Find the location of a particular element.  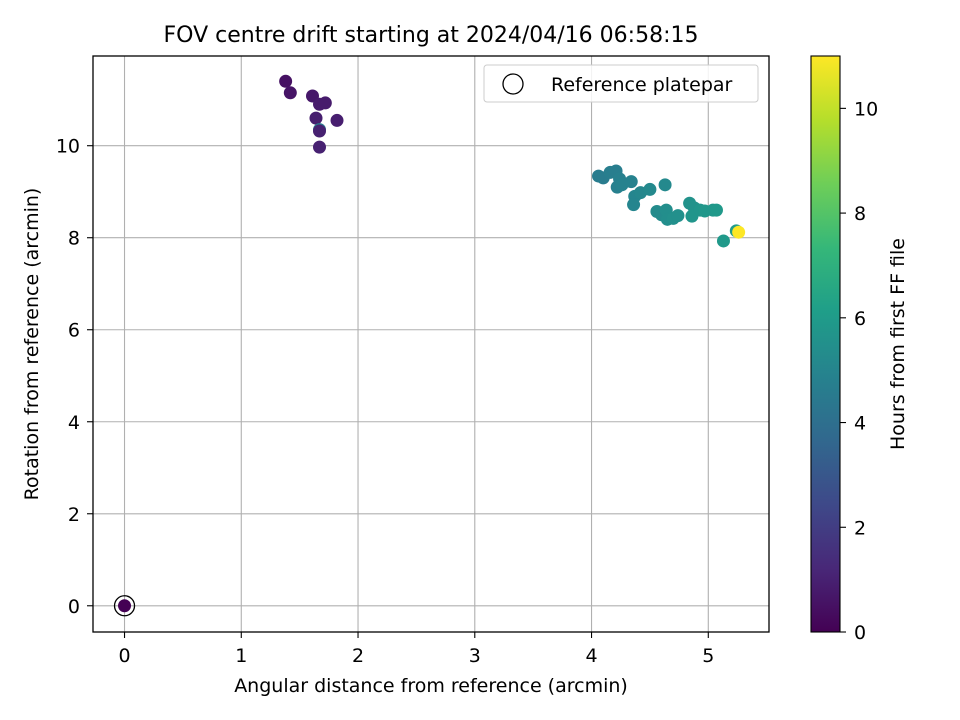

y-tick-label: 6 is located at coordinates (74, 331).